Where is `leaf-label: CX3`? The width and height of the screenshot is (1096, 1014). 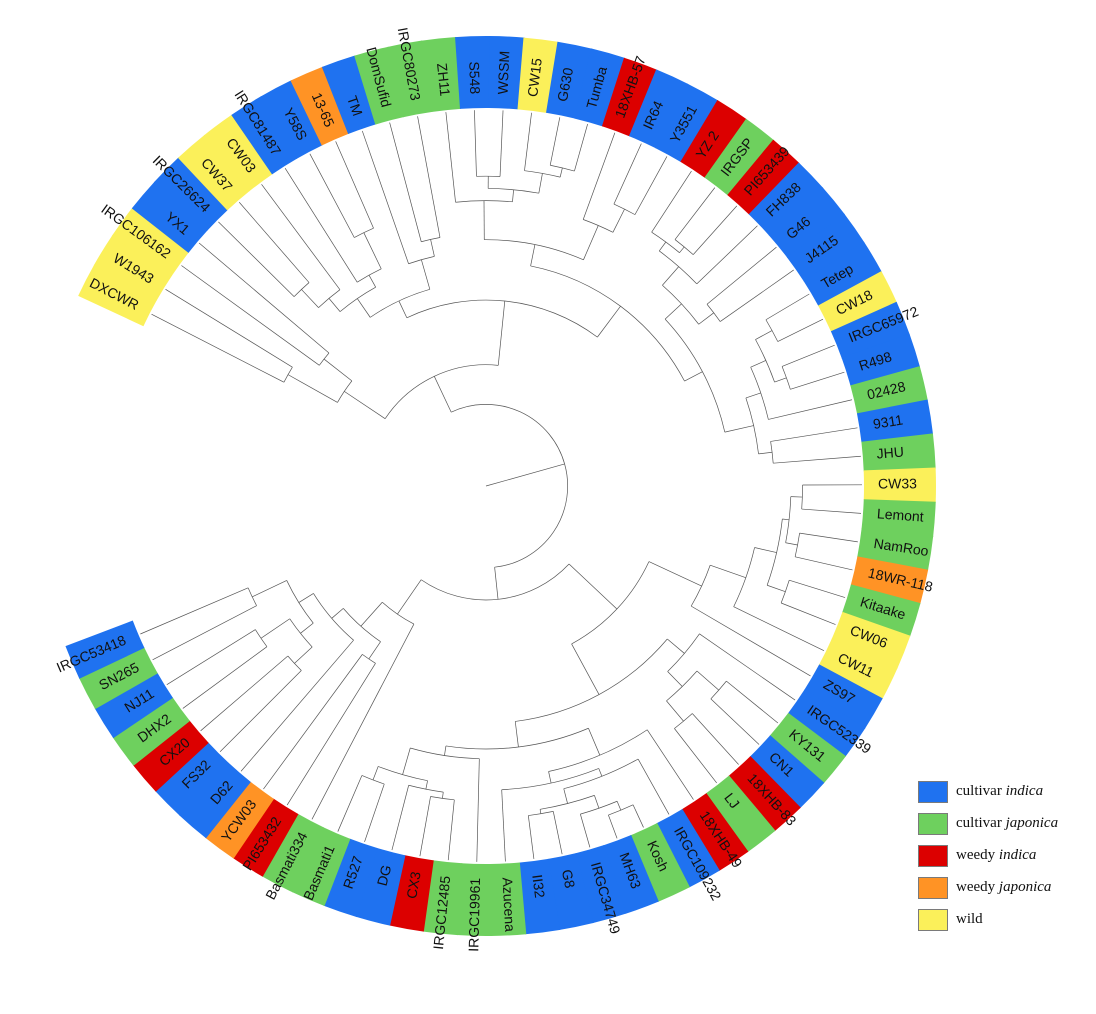
leaf-label: CX3 is located at coordinates (413, 885).